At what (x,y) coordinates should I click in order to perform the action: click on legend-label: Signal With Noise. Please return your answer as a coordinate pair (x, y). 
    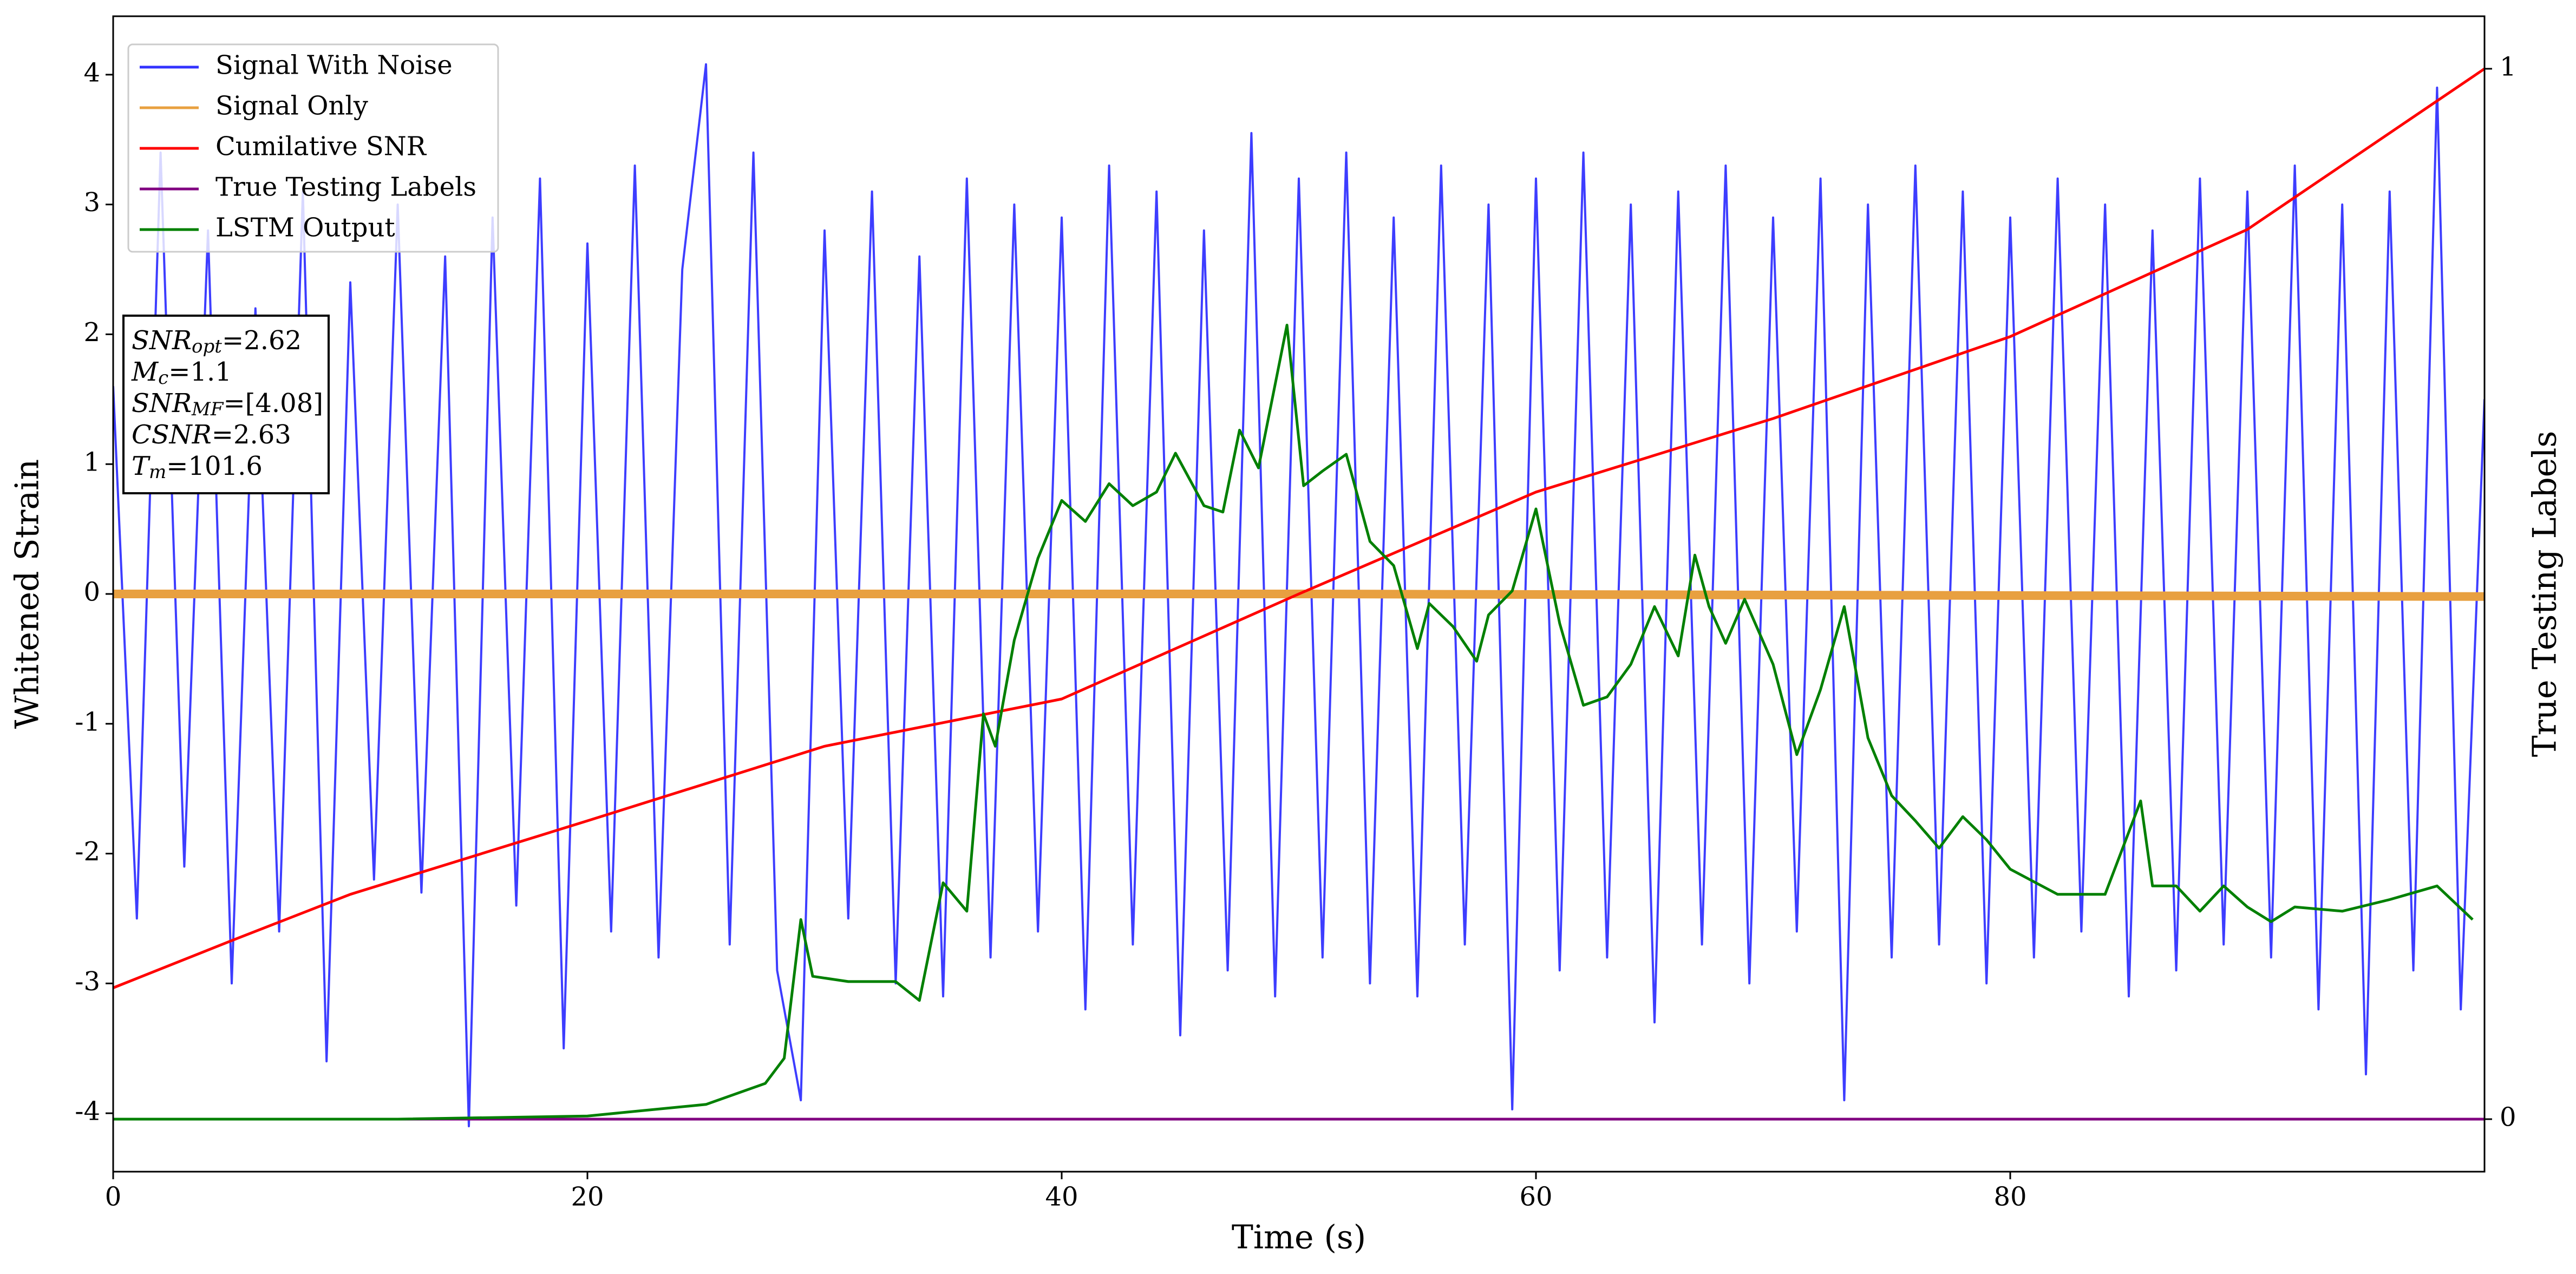
    Looking at the image, I should click on (334, 65).